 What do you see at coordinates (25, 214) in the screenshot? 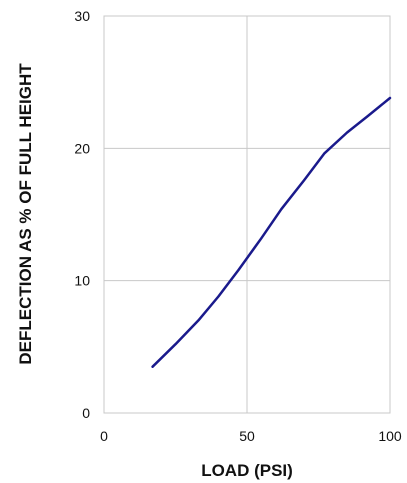
I see `y-axis-title: DEFLECTION AS % OF FULL HEIGHT` at bounding box center [25, 214].